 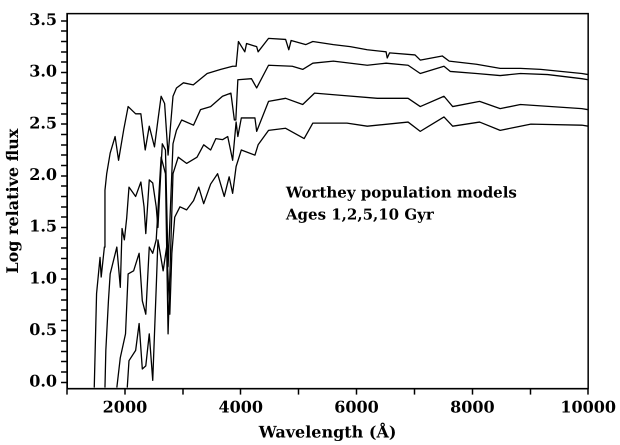 I want to click on x-tick-label: 2000, so click(x=125, y=406).